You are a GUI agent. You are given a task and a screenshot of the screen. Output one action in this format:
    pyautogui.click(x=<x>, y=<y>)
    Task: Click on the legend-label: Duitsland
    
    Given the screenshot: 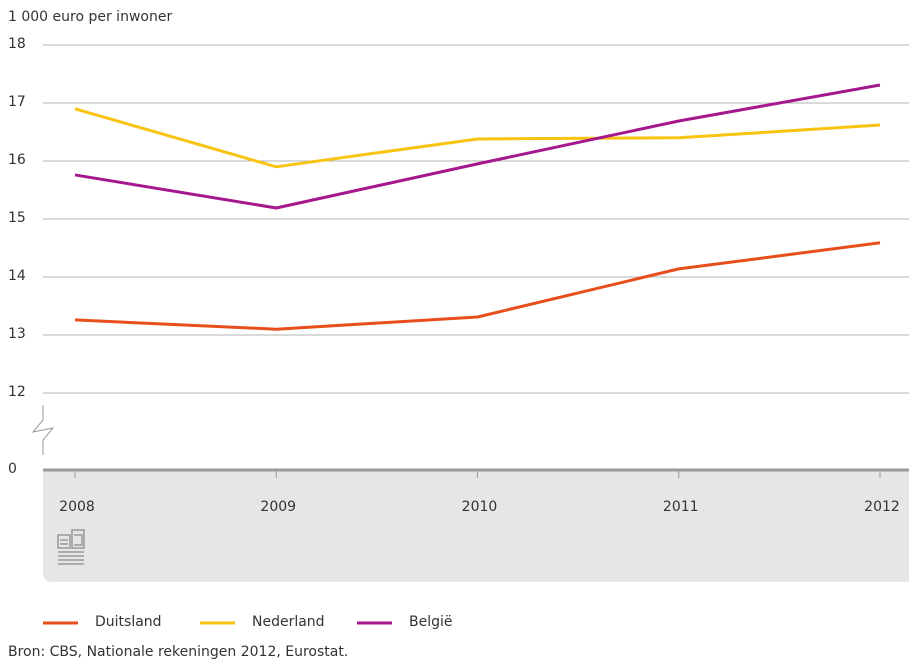 What is the action you would take?
    pyautogui.click(x=128, y=622)
    